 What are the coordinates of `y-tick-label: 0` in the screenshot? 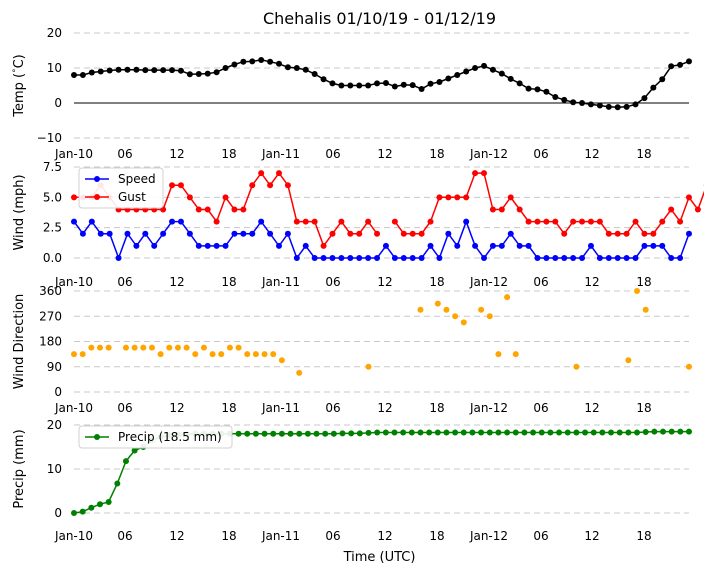 It's located at (58, 513).